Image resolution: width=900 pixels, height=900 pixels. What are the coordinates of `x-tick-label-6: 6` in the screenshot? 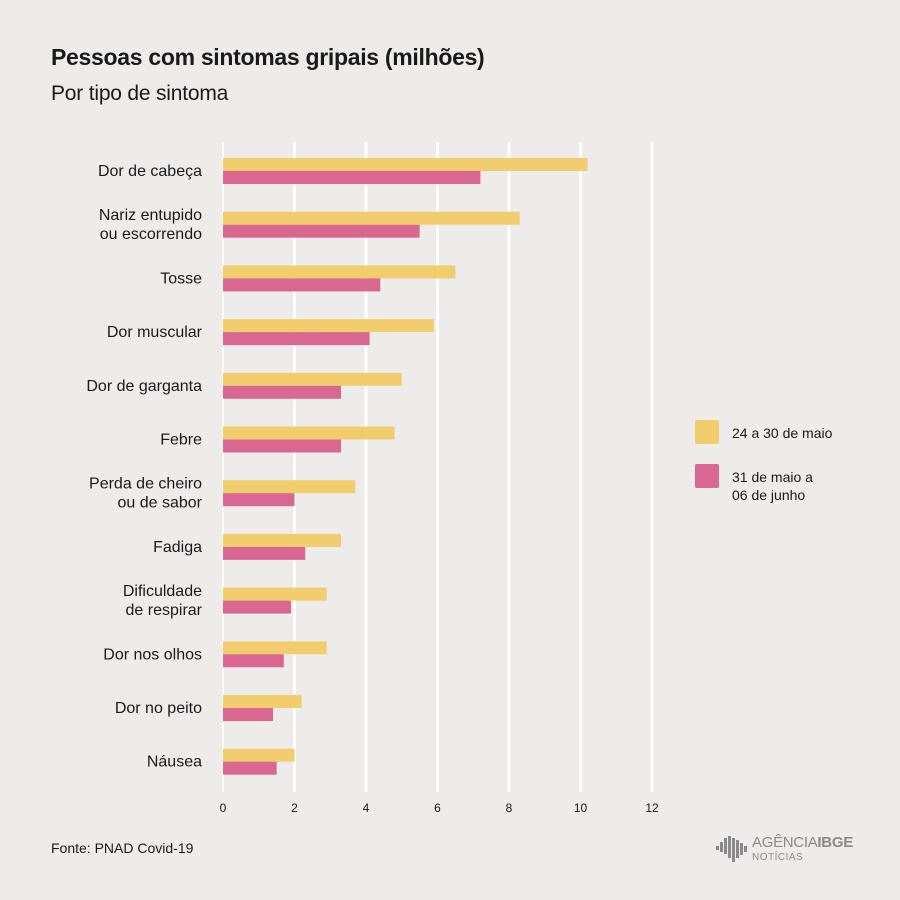 It's located at (437, 808).